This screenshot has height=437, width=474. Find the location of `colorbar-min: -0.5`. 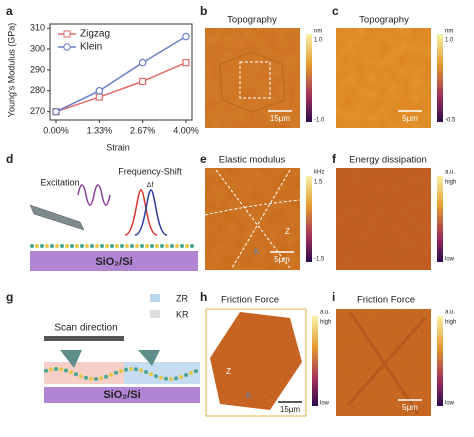

colorbar-min: -0.5 is located at coordinates (450, 121).